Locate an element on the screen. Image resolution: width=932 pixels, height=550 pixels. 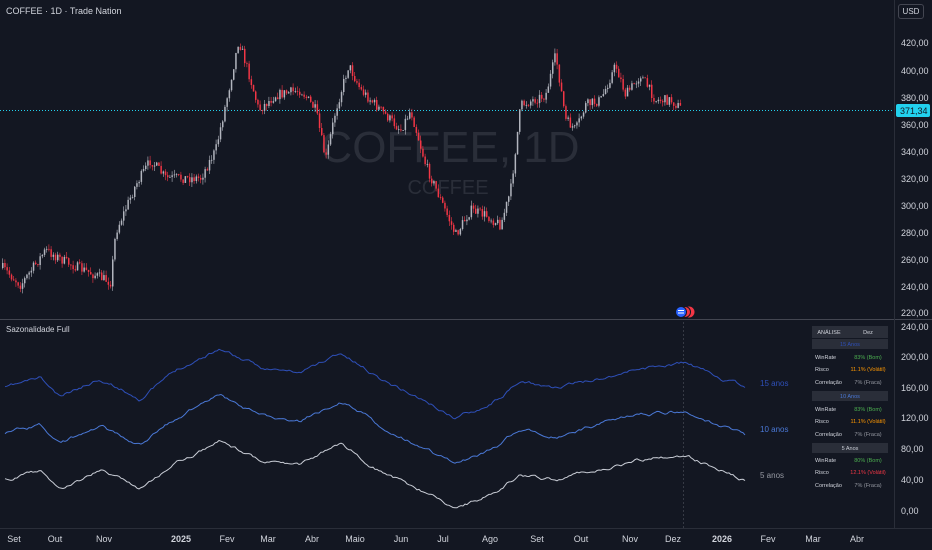
indicator-tick: 40,00 is located at coordinates (912, 480).